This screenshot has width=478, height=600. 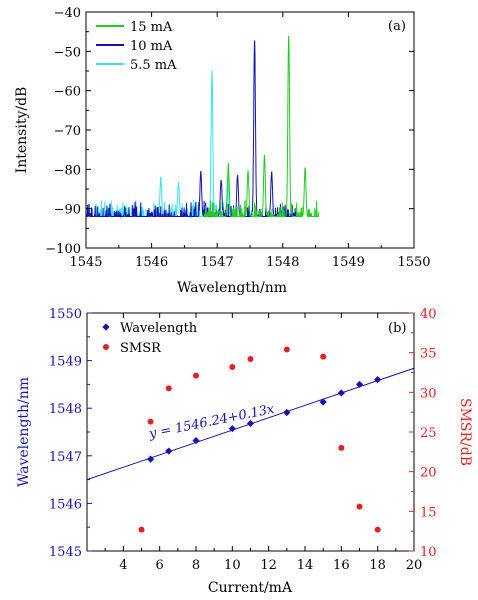 What do you see at coordinates (414, 565) in the screenshot?
I see `x-tick-label-b: 20` at bounding box center [414, 565].